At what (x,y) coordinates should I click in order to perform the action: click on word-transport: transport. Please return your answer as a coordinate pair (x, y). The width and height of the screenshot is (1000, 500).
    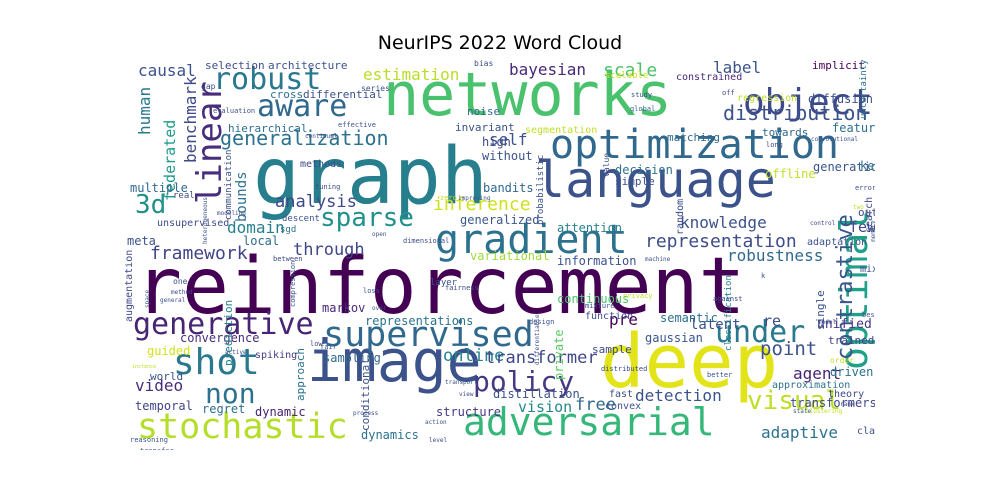
    Looking at the image, I should click on (461, 382).